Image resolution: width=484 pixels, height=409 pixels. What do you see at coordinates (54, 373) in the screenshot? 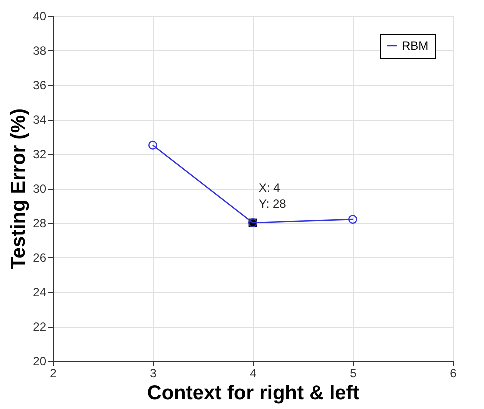
I see `x-tick-label: 2` at bounding box center [54, 373].